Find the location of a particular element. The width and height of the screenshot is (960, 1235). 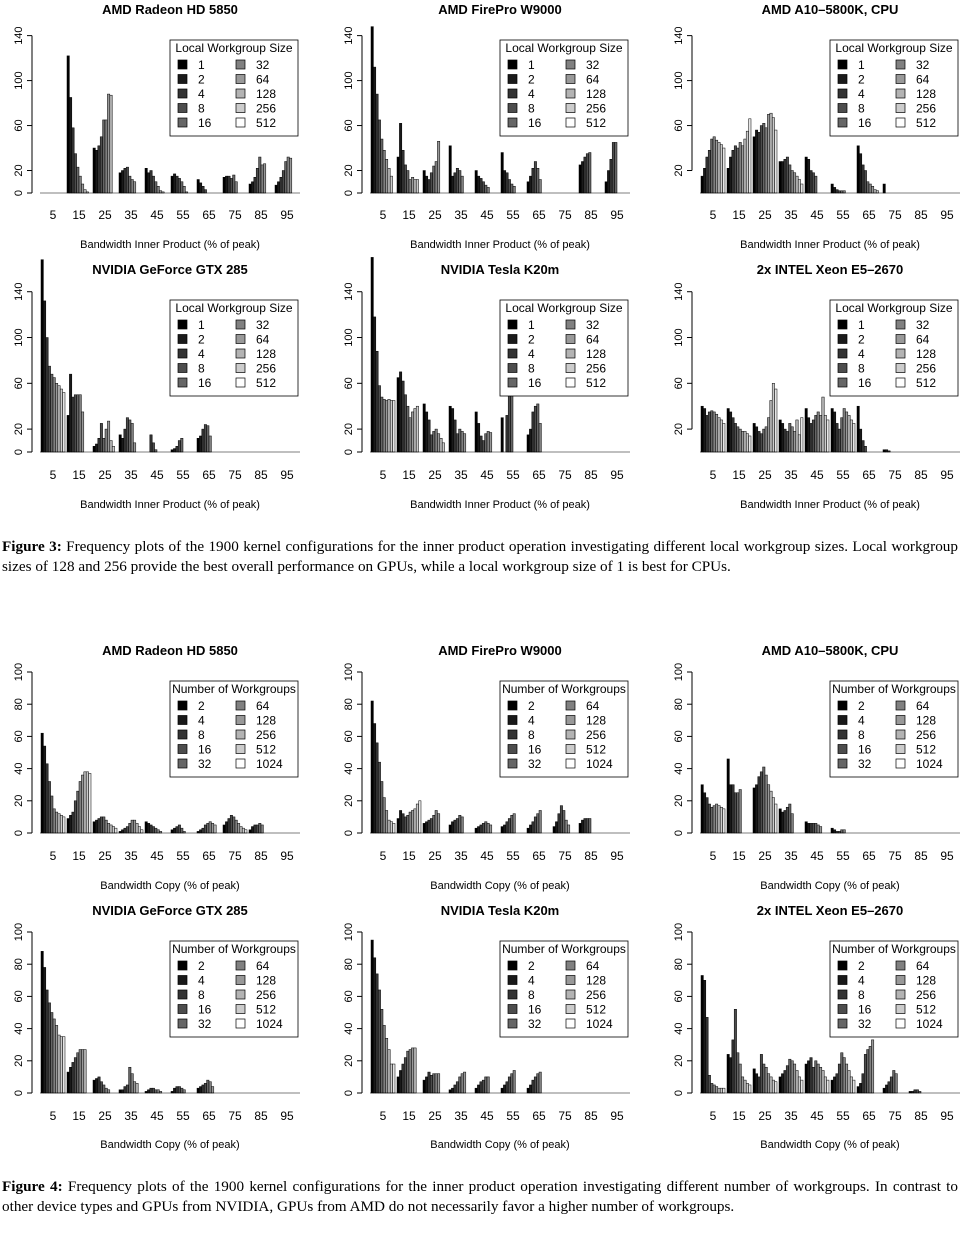

x-tick-label: 15 is located at coordinates (409, 475).